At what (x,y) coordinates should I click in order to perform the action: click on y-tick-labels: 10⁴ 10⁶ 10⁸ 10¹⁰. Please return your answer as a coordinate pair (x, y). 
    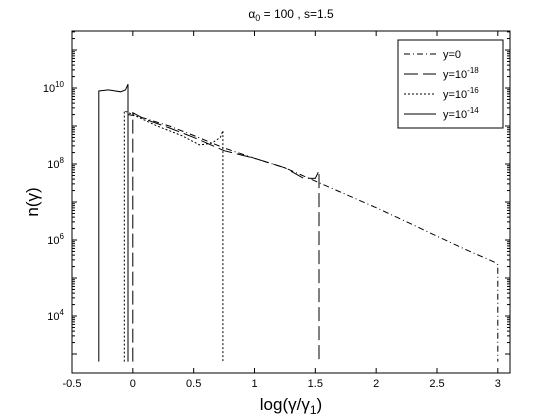
    Looking at the image, I should click on (54, 201).